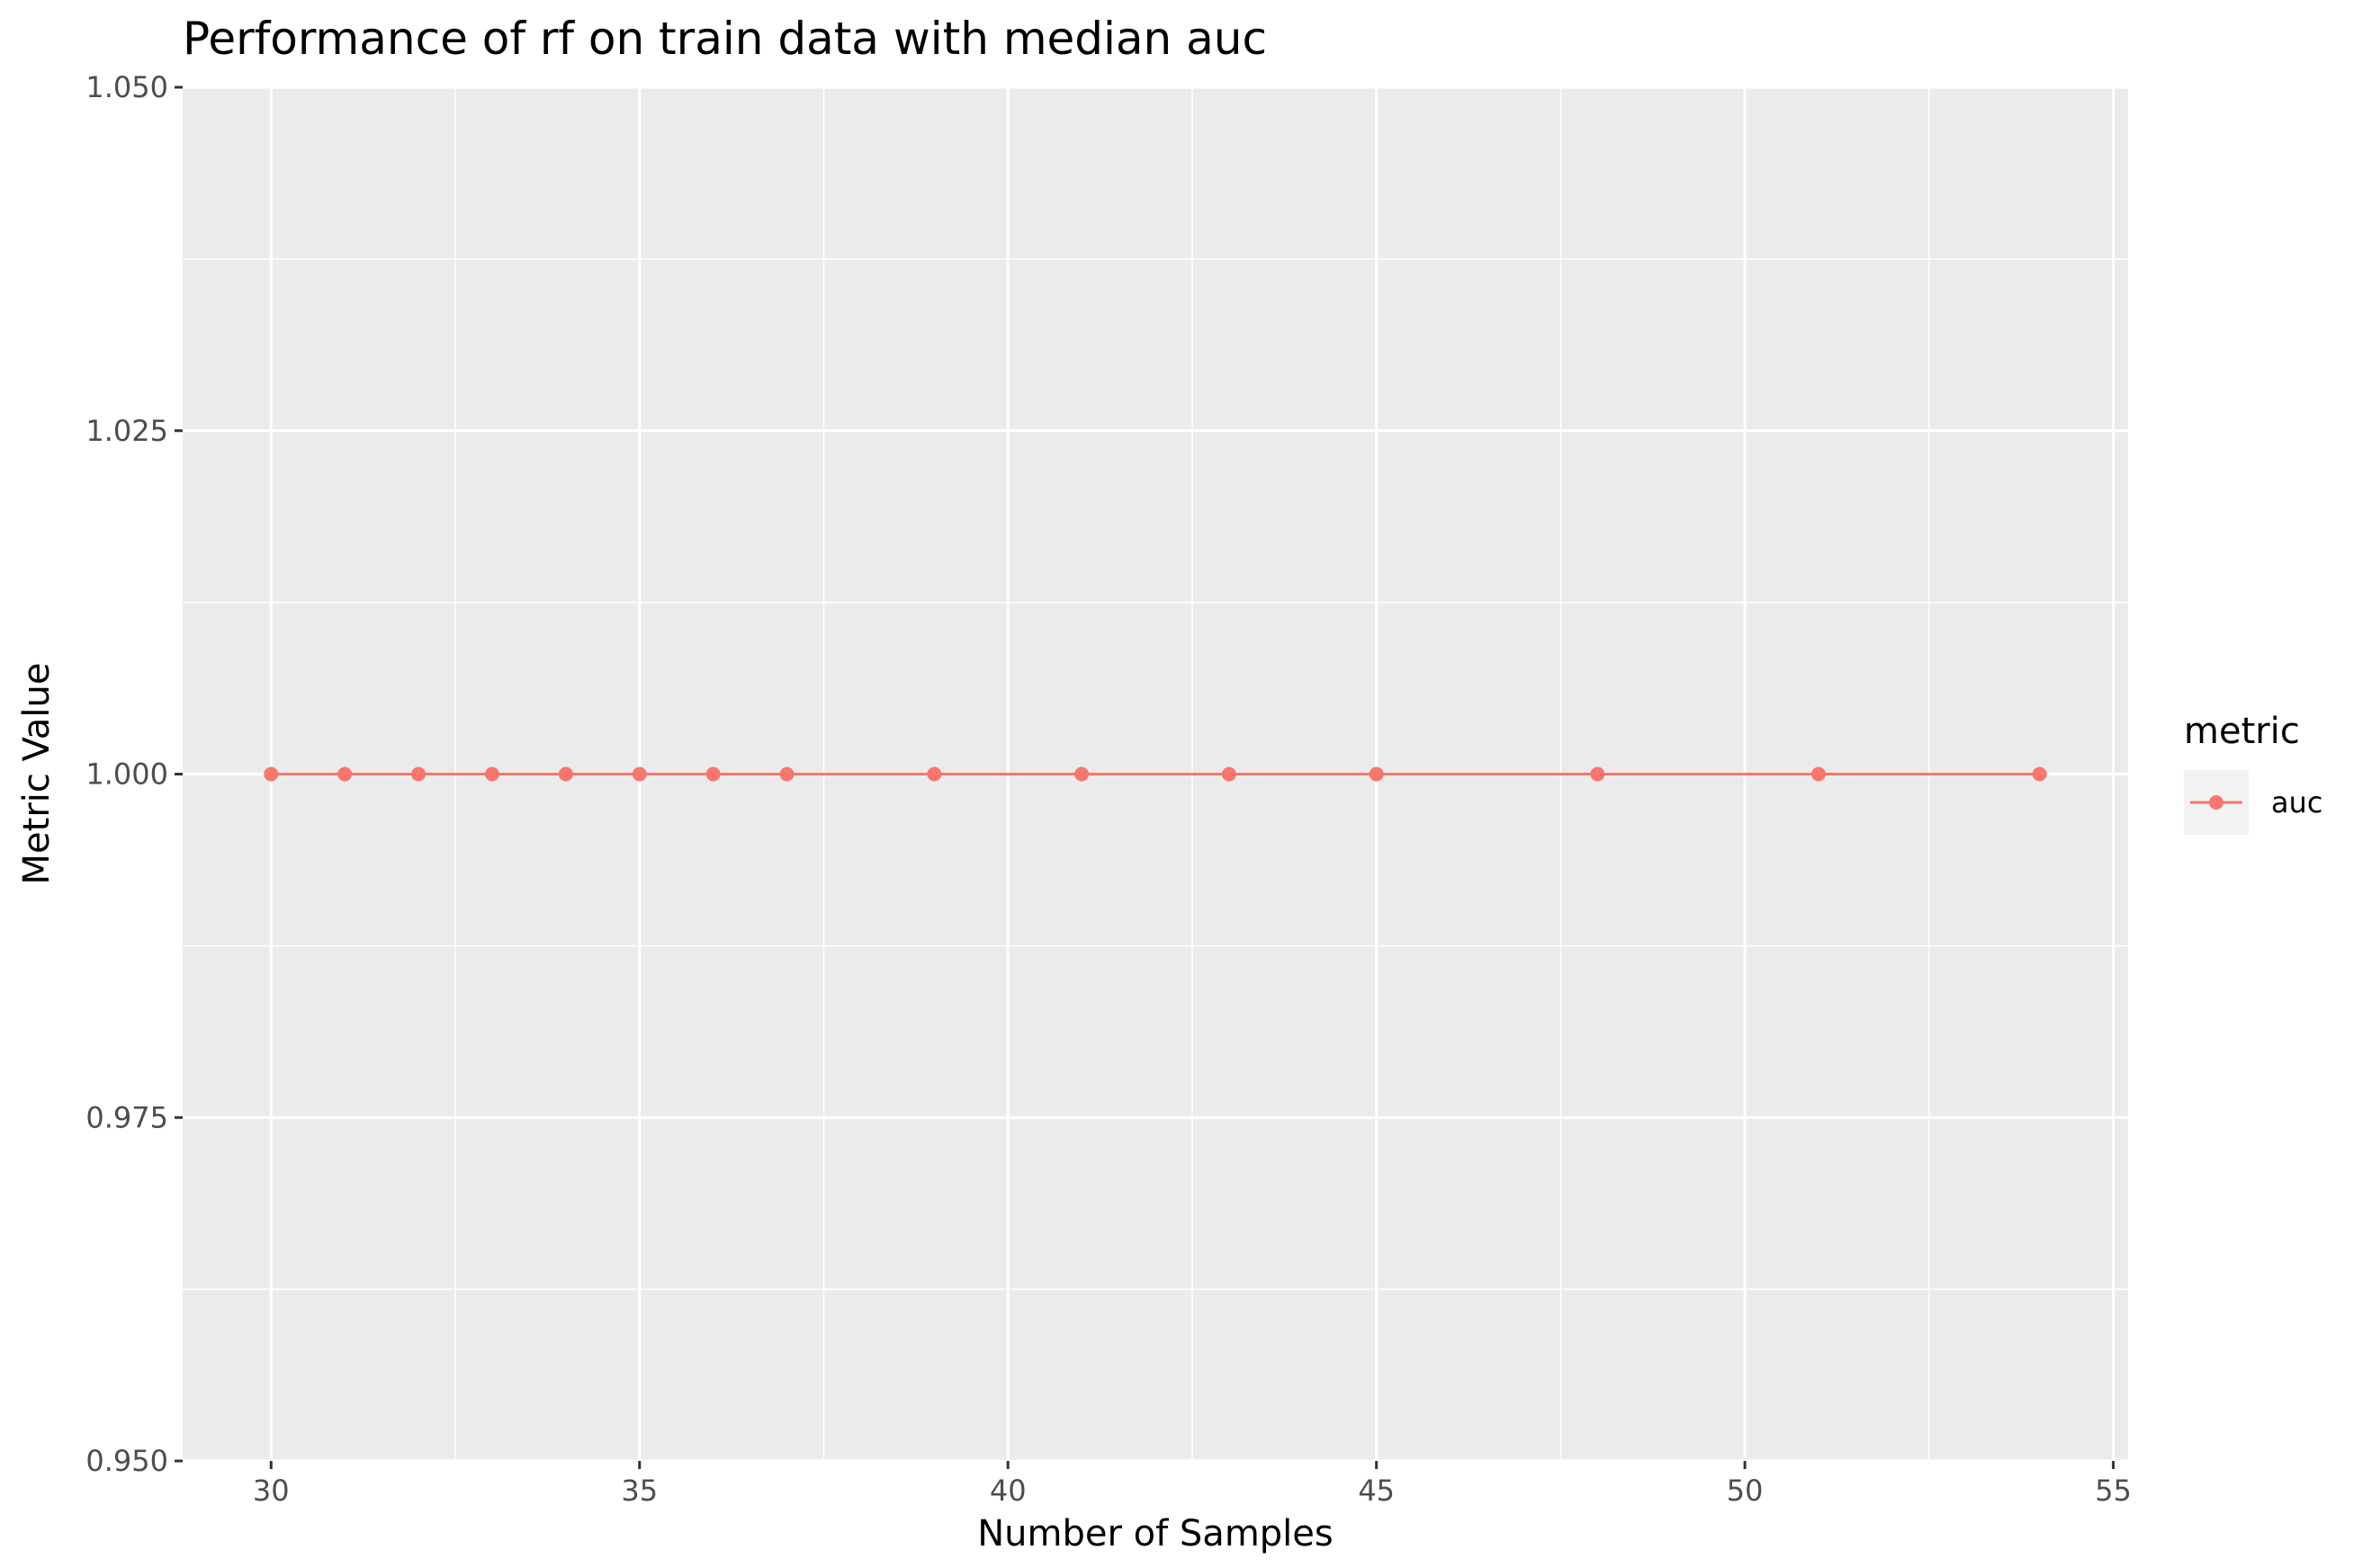 Image resolution: width=2362 pixels, height=1568 pixels. I want to click on x-tick-label: 35, so click(639, 1491).